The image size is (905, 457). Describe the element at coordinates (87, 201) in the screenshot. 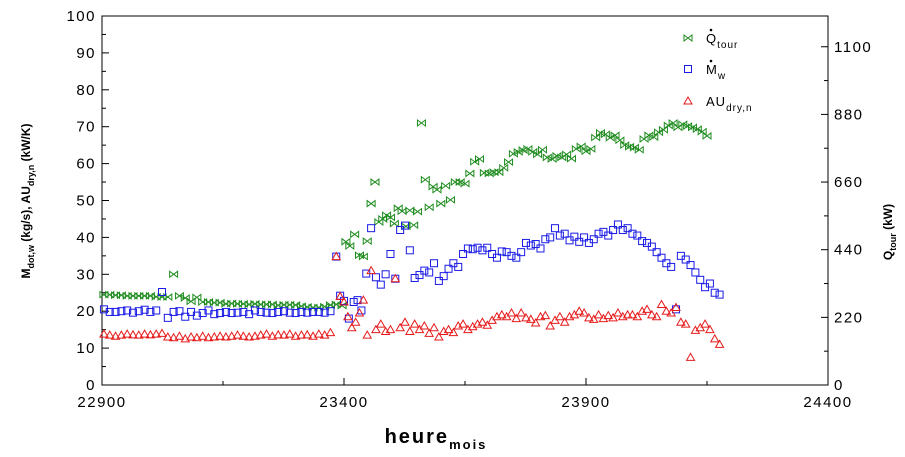

I see `left-axis-ticks: 0 10 20 30 40 50 60 70 80 90 100` at that location.